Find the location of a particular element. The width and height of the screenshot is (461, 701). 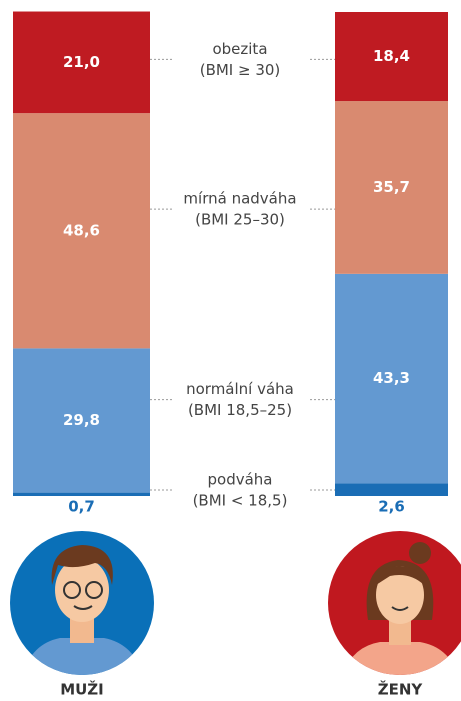

series-range: (BMI < 18,5) is located at coordinates (240, 501).